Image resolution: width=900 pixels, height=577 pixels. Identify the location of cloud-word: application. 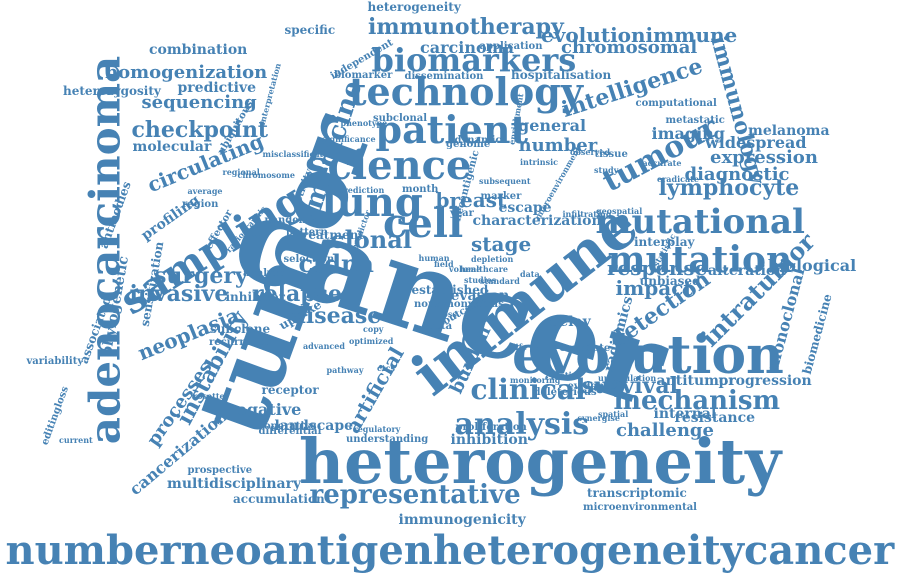
(511, 46).